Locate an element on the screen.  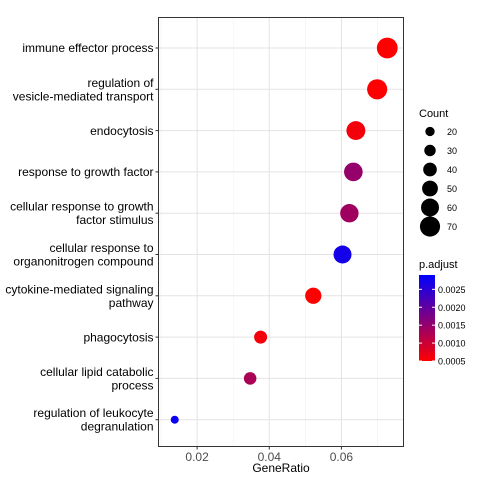
y-tick-label: immune effector process is located at coordinates (87, 48).